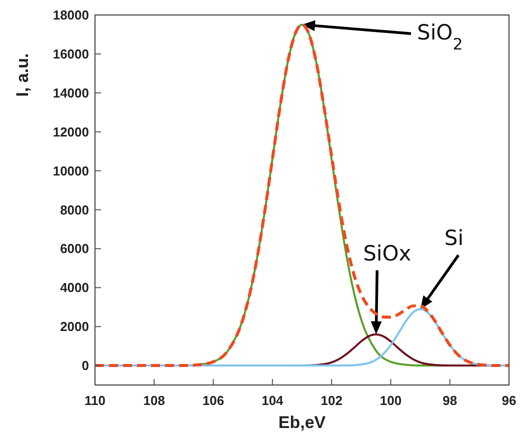 The width and height of the screenshot is (523, 436). What do you see at coordinates (273, 400) in the screenshot?
I see `x-tick-label: 104` at bounding box center [273, 400].